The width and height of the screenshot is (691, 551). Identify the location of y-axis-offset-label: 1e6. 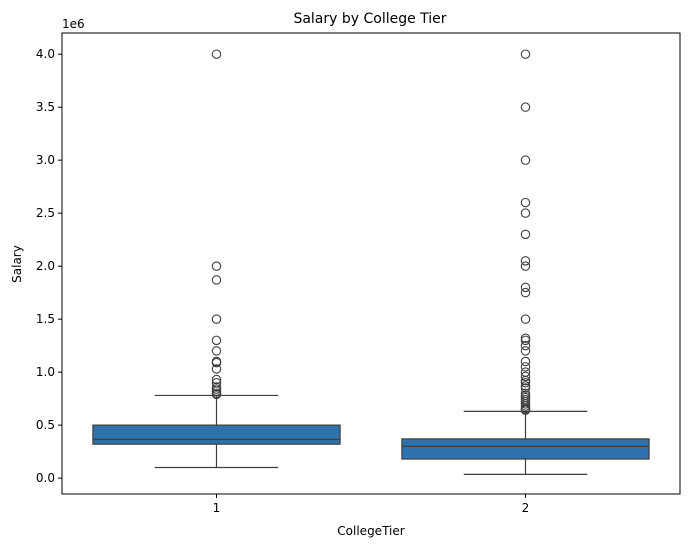
(73, 24).